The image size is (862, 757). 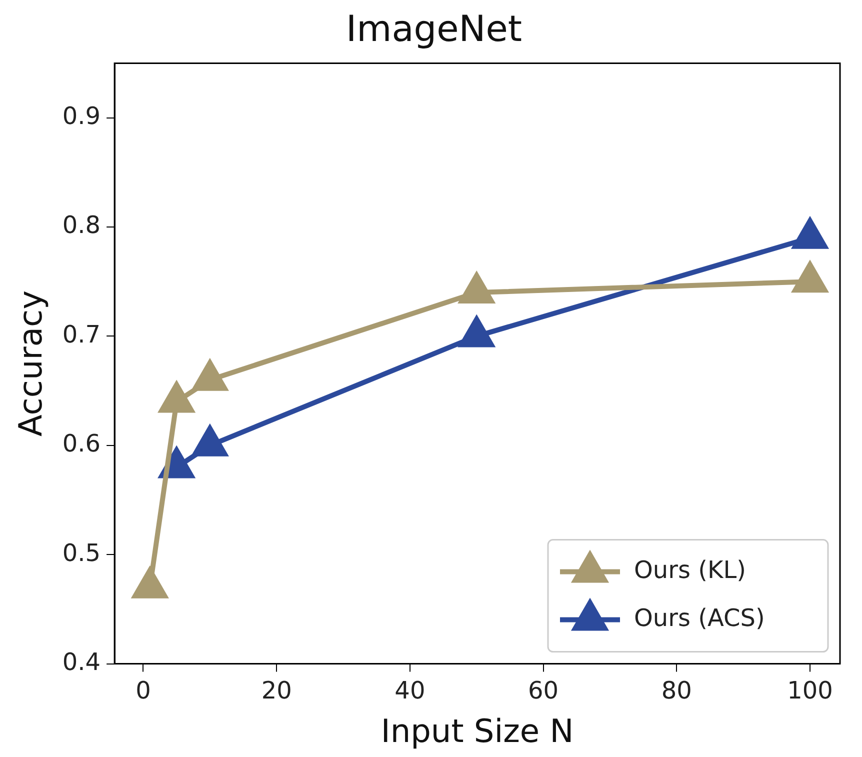 What do you see at coordinates (477, 731) in the screenshot?
I see `x-axis-title: Input Size N` at bounding box center [477, 731].